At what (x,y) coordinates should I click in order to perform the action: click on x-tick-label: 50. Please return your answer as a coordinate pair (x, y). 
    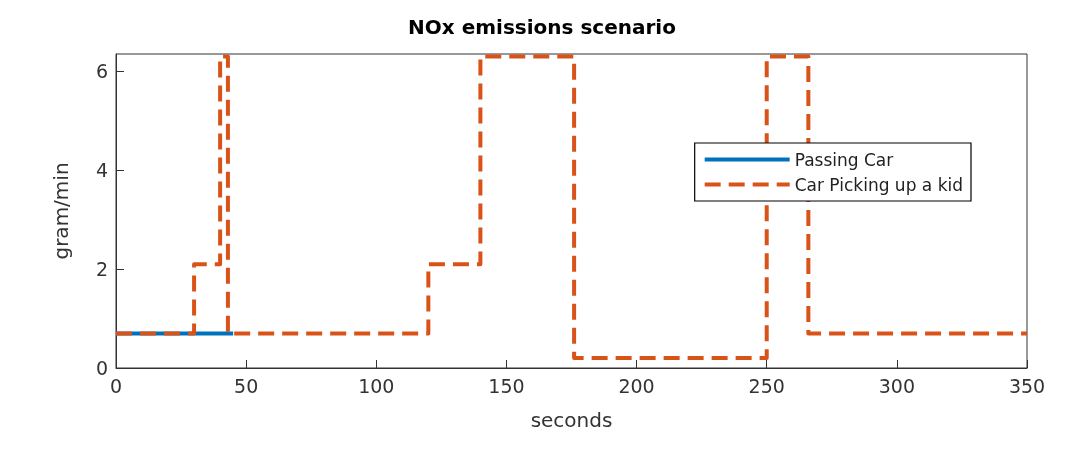
    Looking at the image, I should click on (246, 385).